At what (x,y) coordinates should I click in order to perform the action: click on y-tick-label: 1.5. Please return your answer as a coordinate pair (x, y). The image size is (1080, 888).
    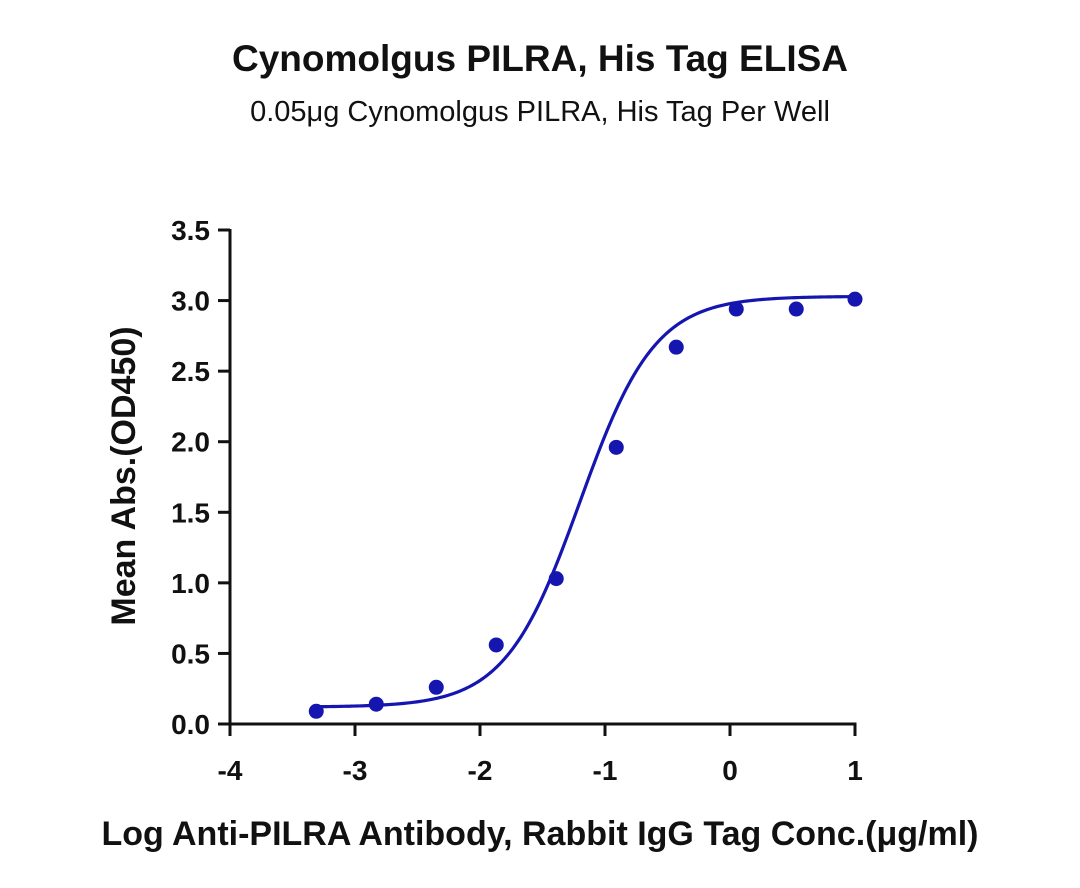
    Looking at the image, I should click on (190, 512).